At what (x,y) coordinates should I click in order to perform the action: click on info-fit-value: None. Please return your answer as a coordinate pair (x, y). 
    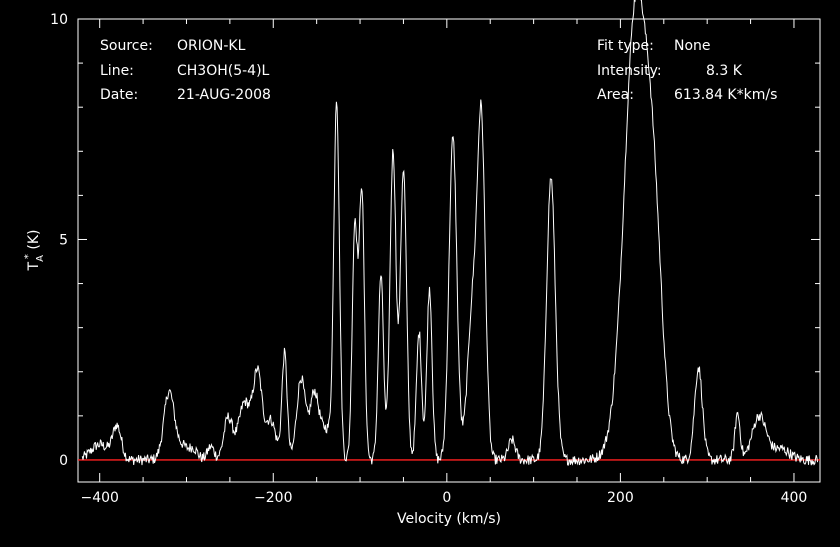
    Looking at the image, I should click on (692, 46).